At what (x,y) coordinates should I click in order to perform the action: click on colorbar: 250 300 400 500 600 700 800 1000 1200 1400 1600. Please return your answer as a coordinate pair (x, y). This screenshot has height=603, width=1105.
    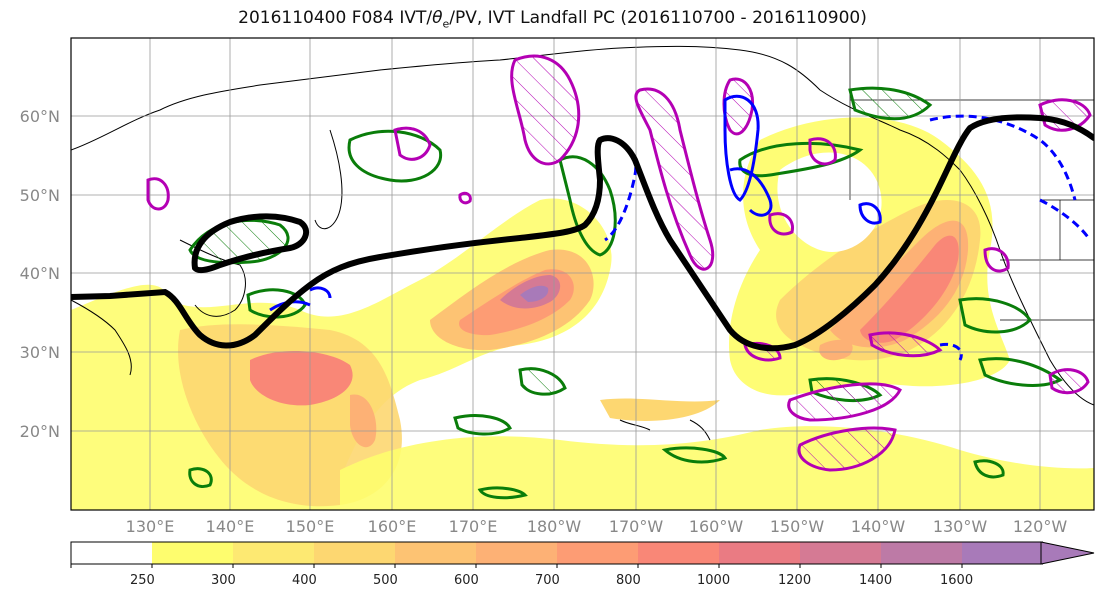
    Looking at the image, I should click on (582, 564).